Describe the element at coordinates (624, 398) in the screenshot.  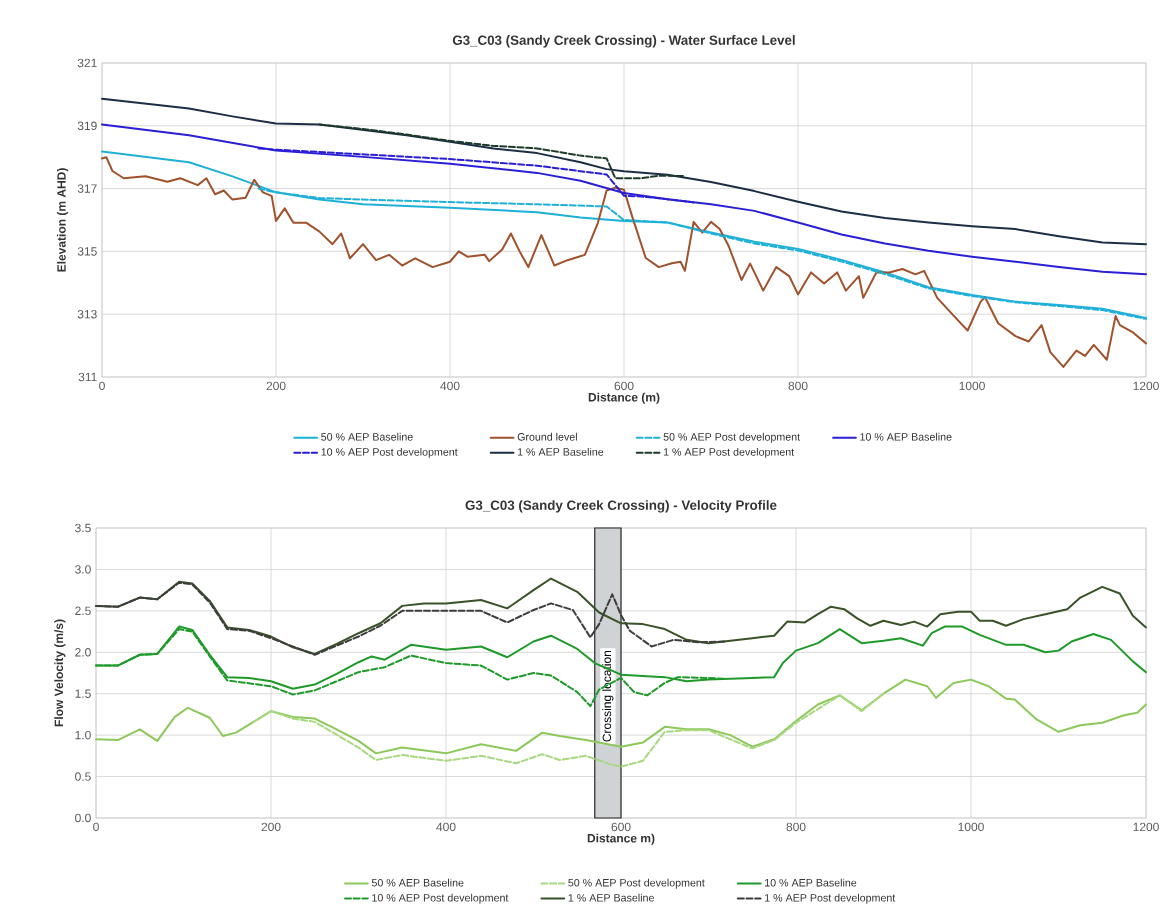
I see `x-axis-title: Distance (m)` at that location.